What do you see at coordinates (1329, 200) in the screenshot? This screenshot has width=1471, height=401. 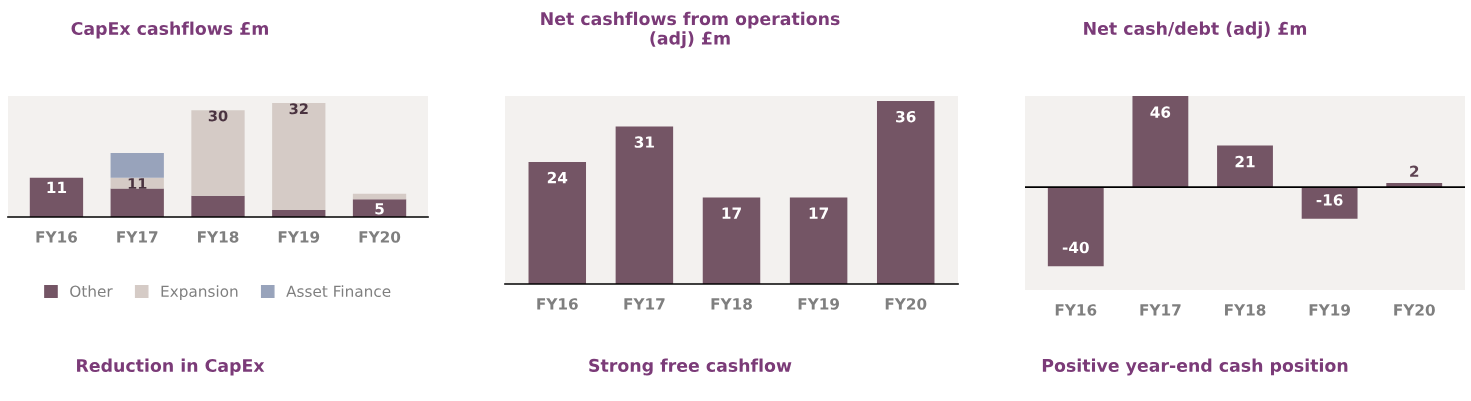 I see `data-label: -16` at bounding box center [1329, 200].